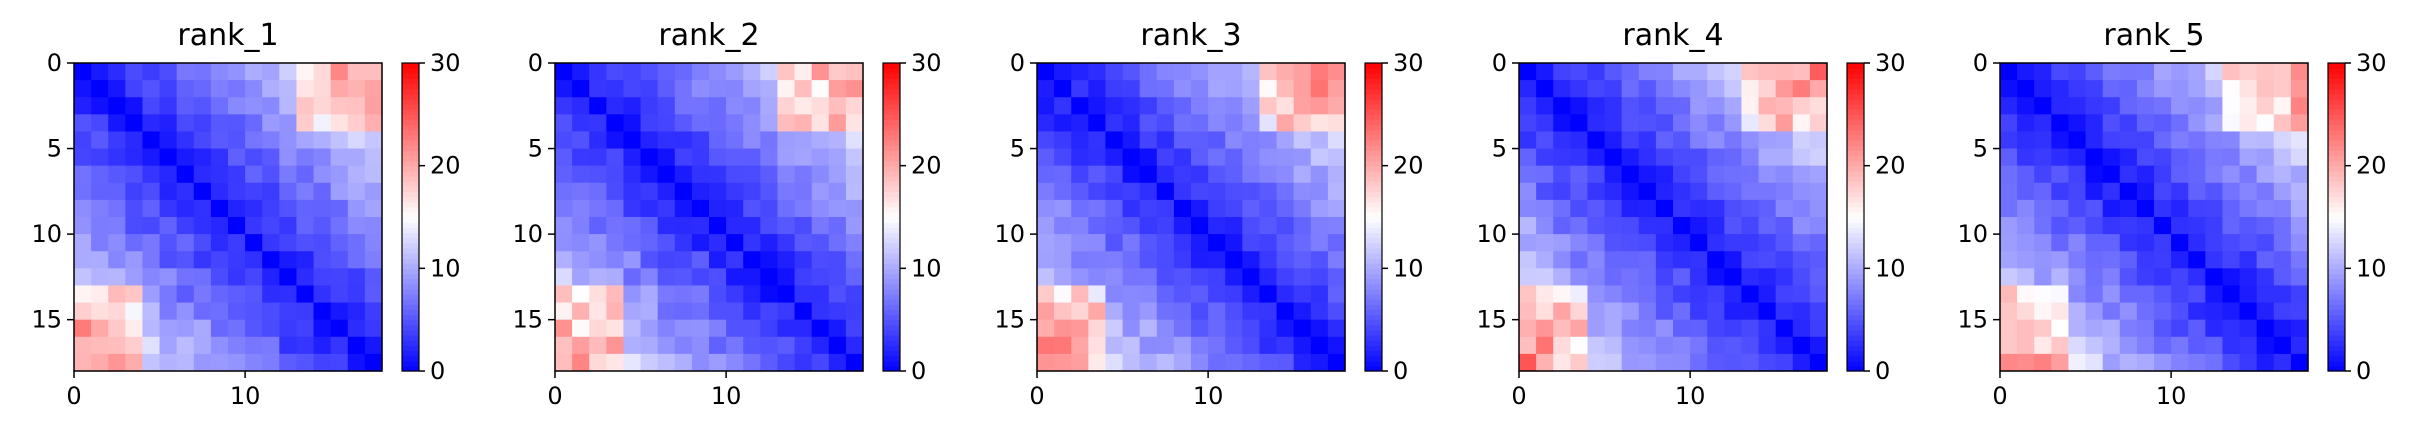 This screenshot has width=2417, height=438. What do you see at coordinates (1673, 217) in the screenshot?
I see `heatmap-cells` at bounding box center [1673, 217].